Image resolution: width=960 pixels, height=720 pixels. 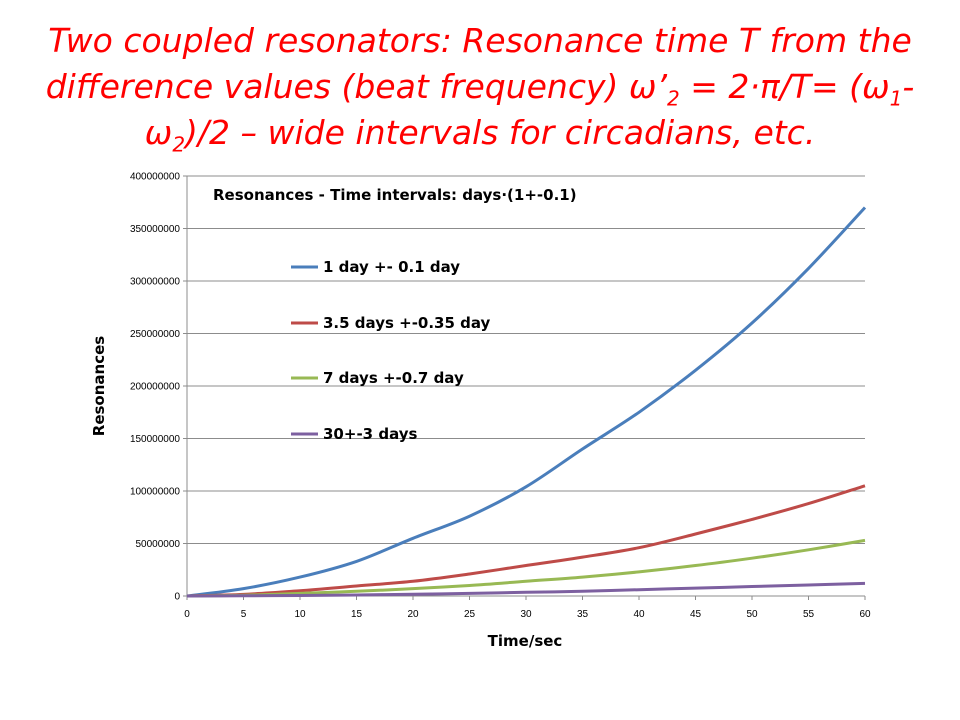 I want to click on title-text: = 2·π/T= (ω, so click(x=784, y=86).